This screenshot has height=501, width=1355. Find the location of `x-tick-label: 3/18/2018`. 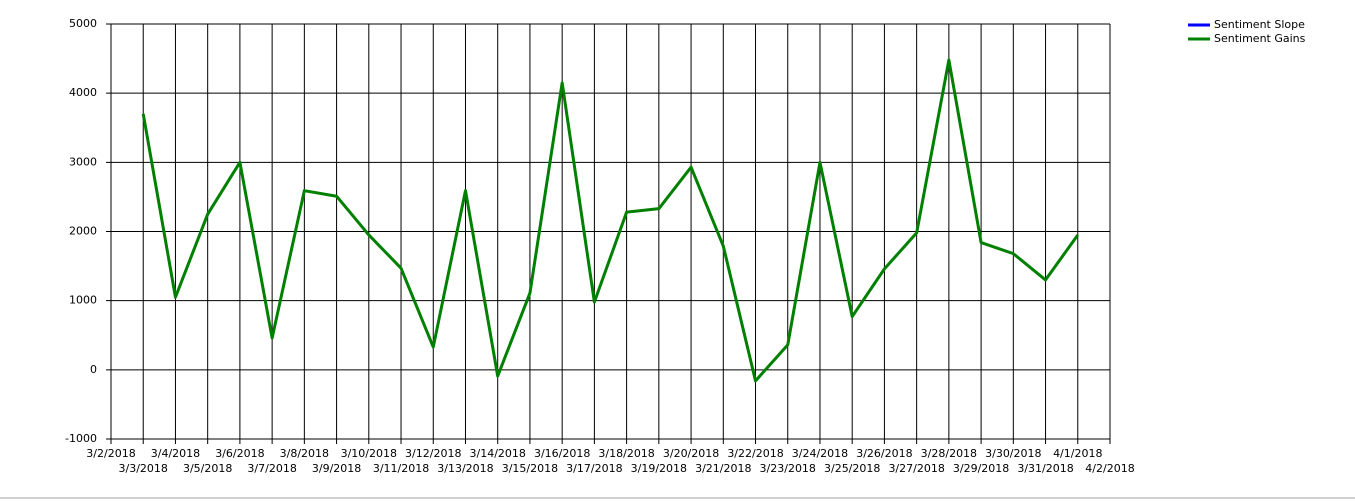

x-tick-label: 3/18/2018 is located at coordinates (626, 453).